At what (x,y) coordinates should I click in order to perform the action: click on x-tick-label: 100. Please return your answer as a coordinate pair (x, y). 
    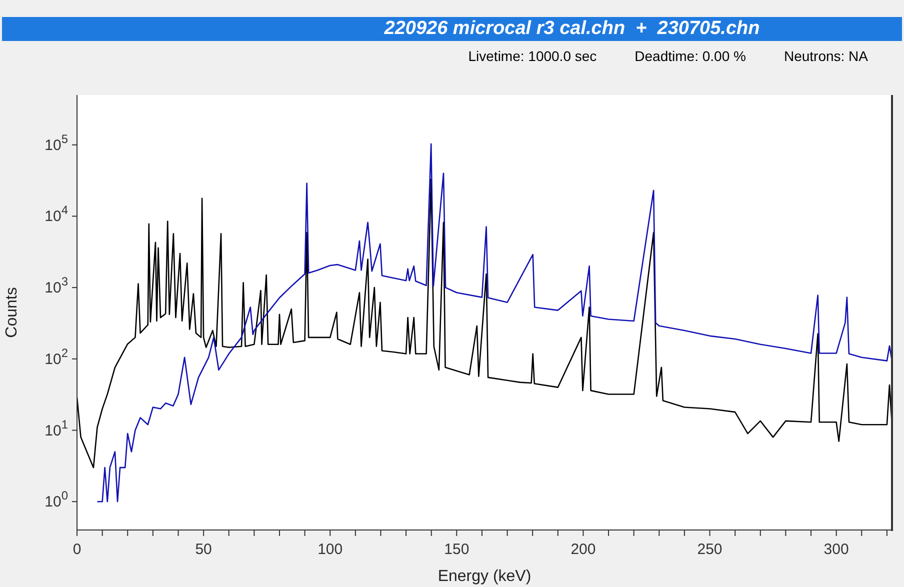
    Looking at the image, I should click on (330, 549).